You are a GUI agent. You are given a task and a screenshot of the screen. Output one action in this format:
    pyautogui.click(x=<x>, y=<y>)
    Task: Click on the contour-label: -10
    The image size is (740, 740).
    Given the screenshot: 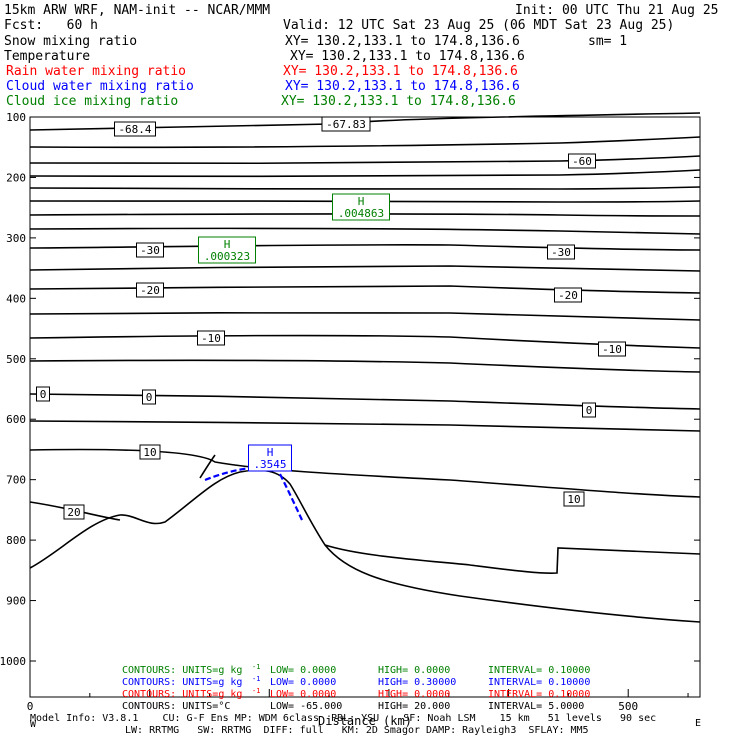 What is the action you would take?
    pyautogui.click(x=612, y=349)
    